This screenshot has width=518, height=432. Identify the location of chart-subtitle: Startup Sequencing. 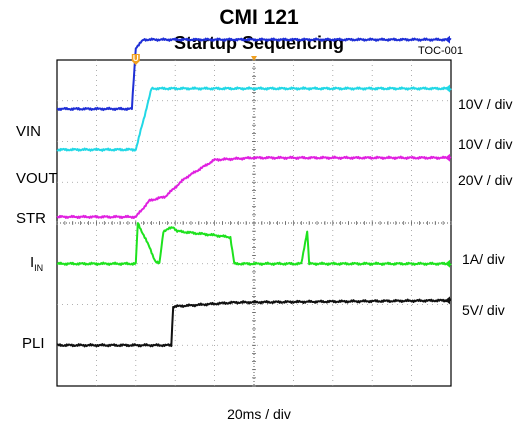
(258, 43).